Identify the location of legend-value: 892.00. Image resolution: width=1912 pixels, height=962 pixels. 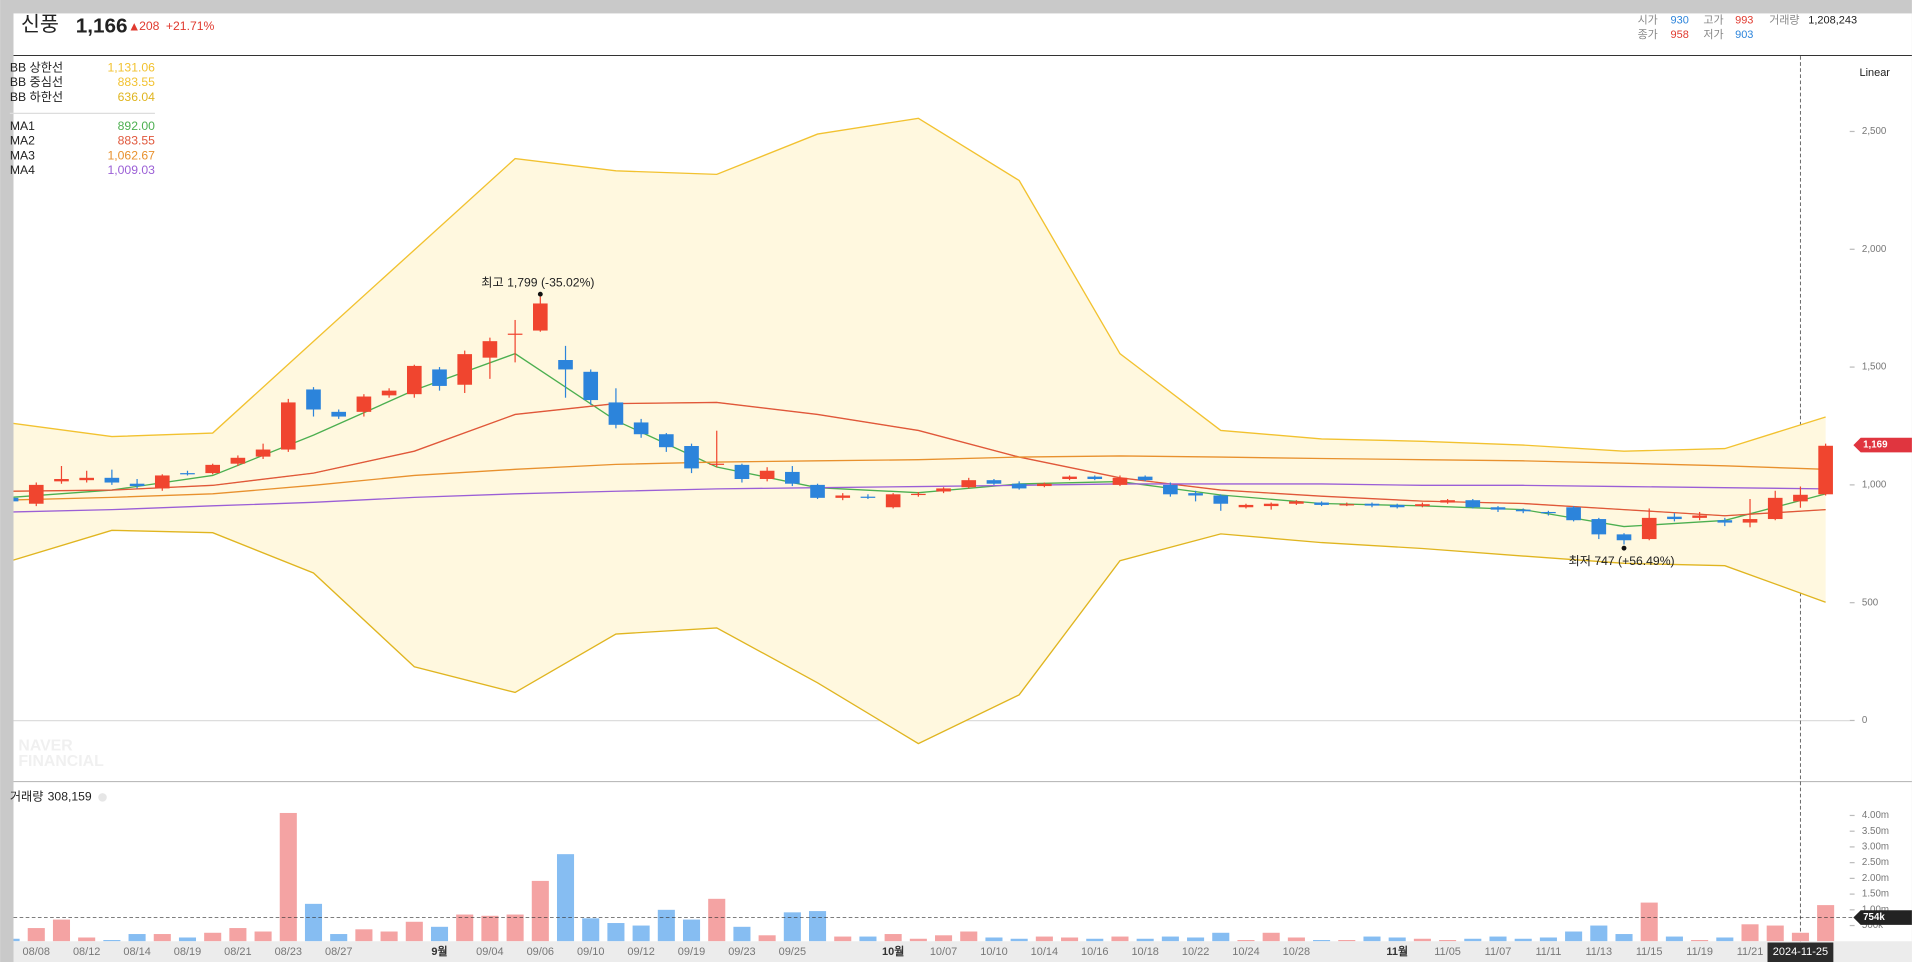
(136, 126).